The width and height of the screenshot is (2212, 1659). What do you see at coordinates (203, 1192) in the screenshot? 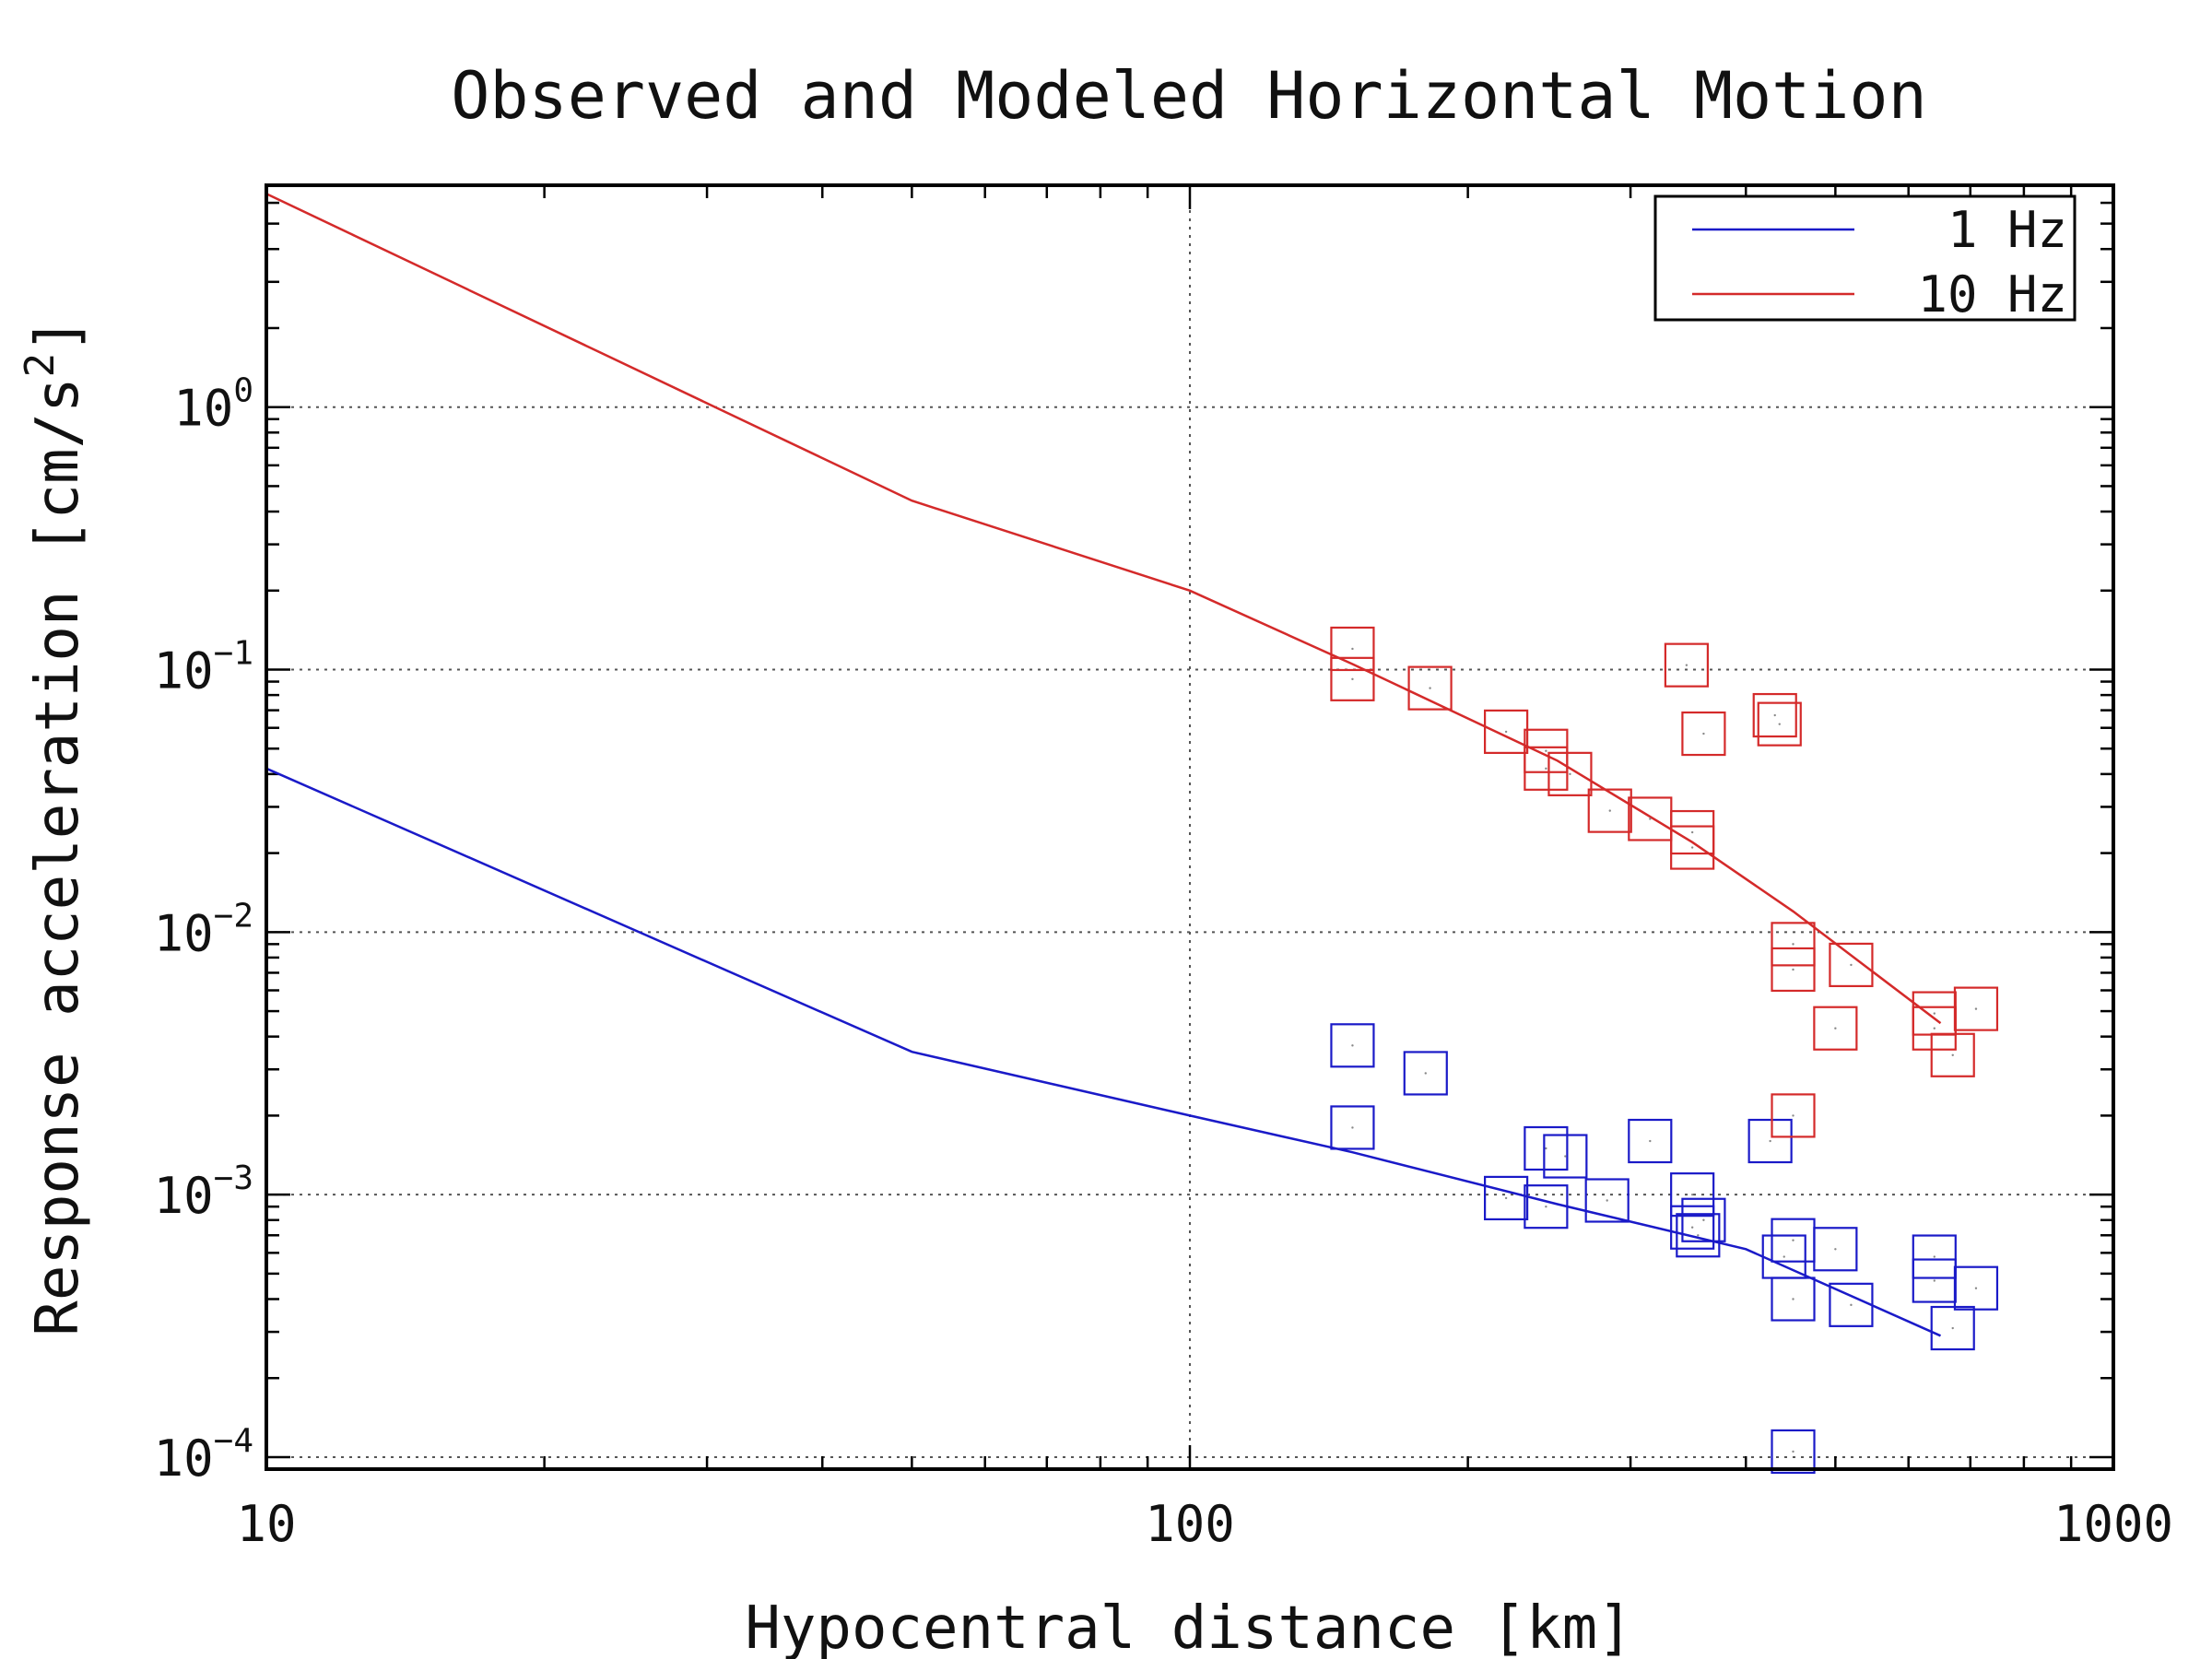
I see `y-tick-label: 10⁻³` at bounding box center [203, 1192].